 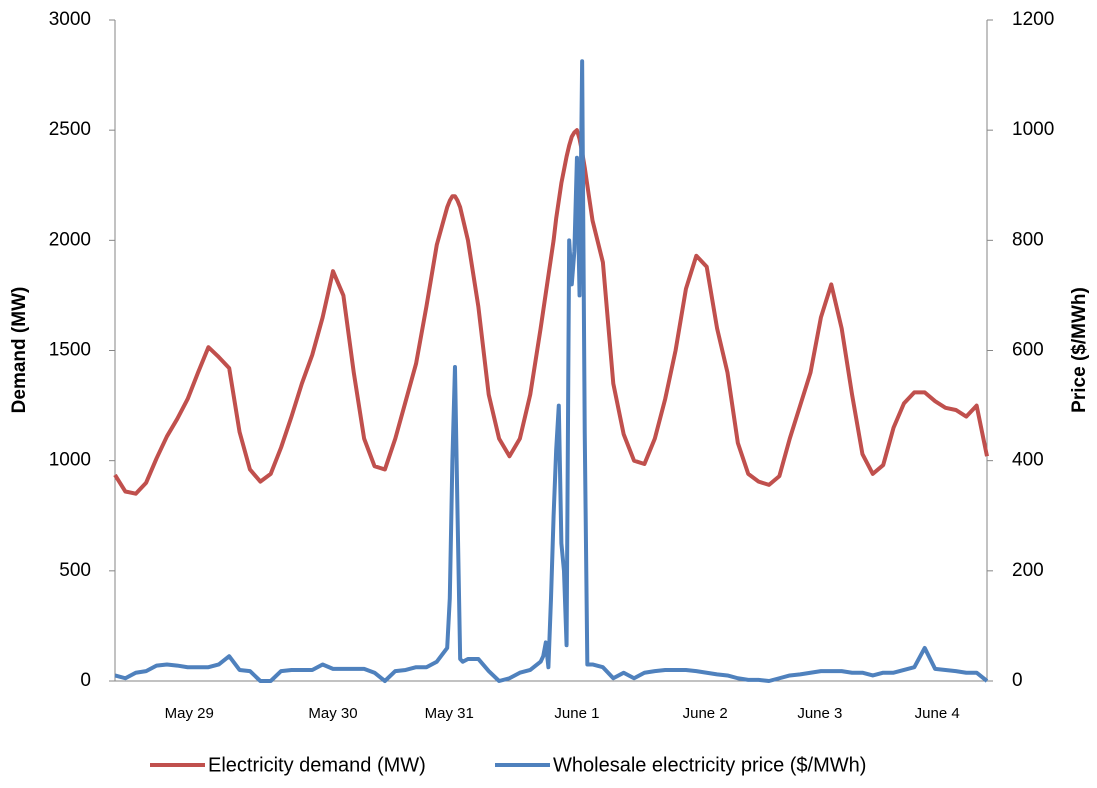 I want to click on x-tick-label: June 2, so click(x=705, y=713).